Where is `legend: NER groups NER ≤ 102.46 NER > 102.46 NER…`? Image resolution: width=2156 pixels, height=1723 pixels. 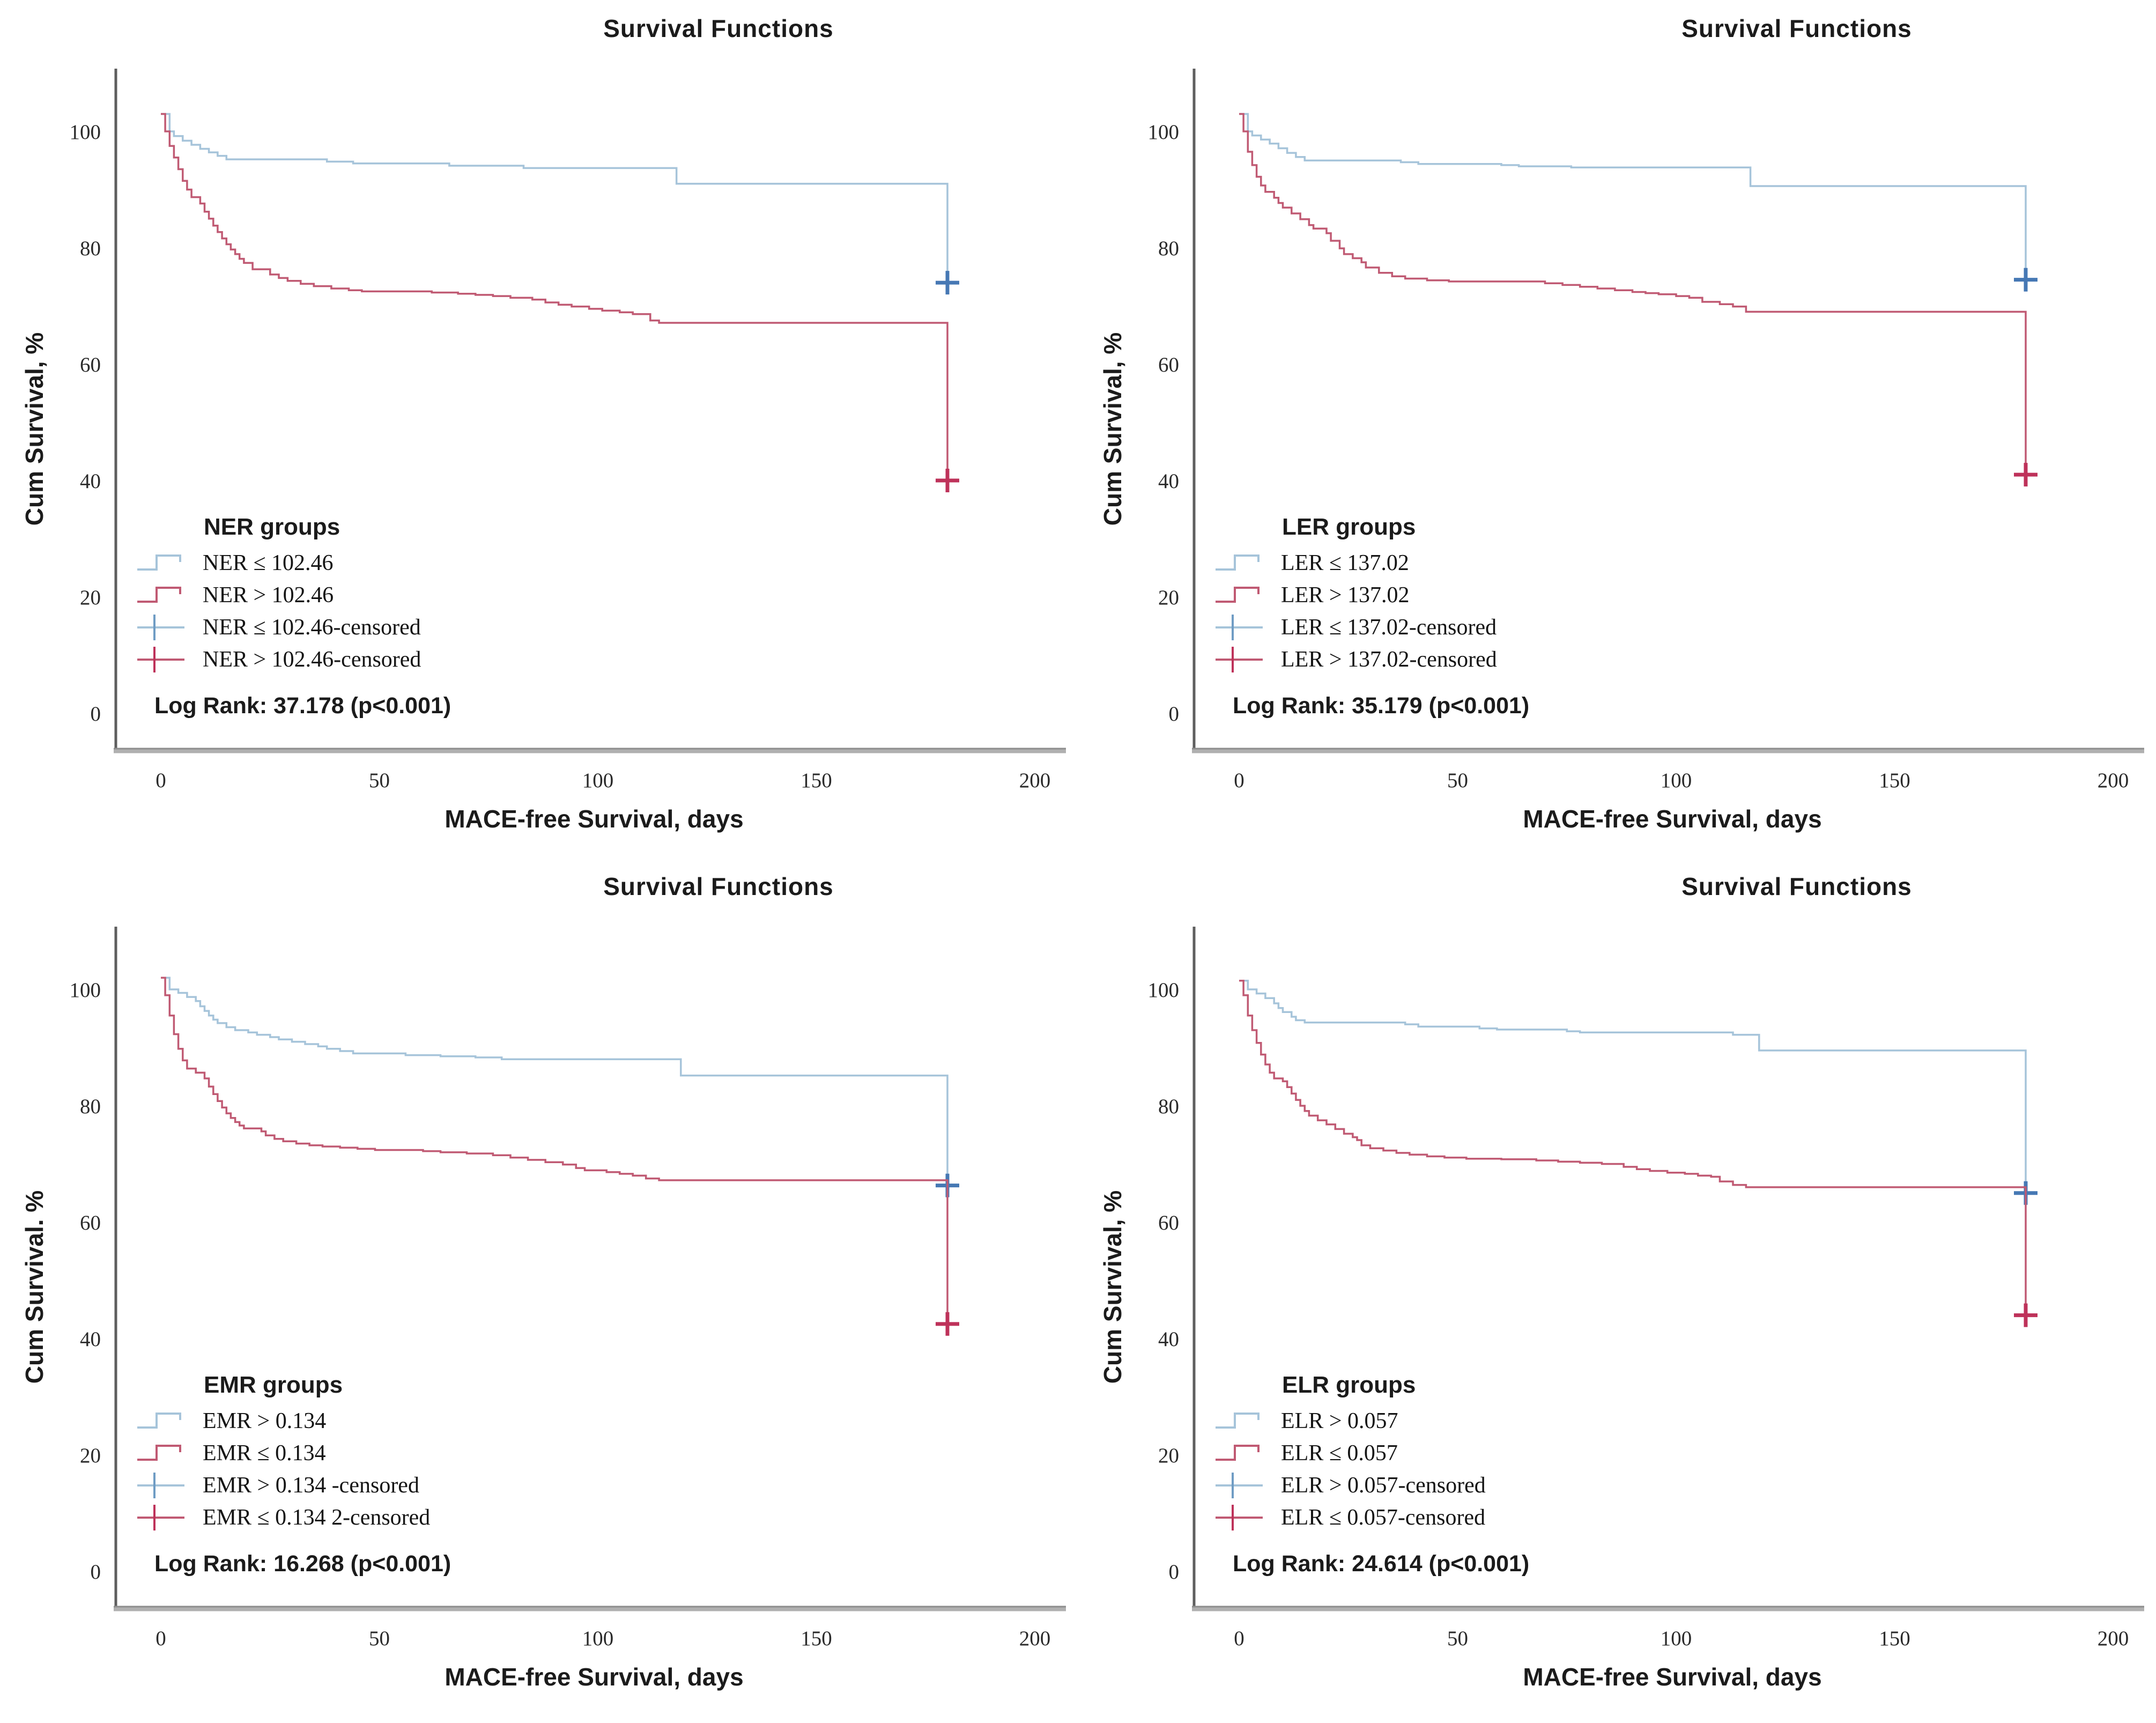
legend: NER groups NER ≤ 102.46 NER > 102.46 NER… is located at coordinates (277, 595).